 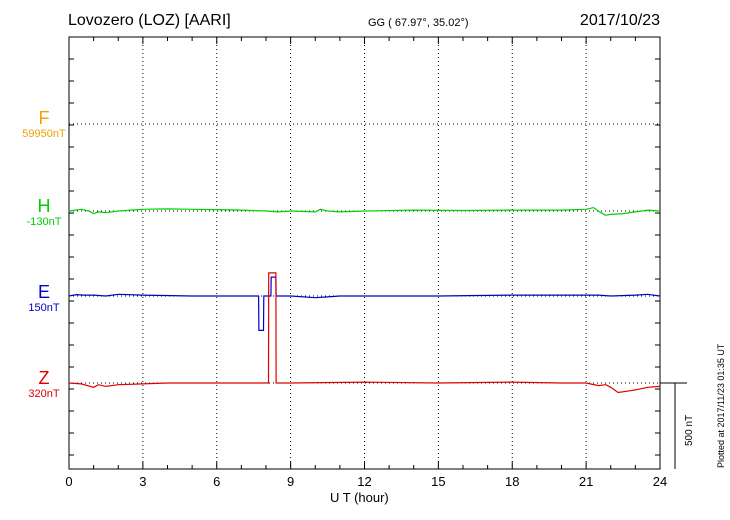 What do you see at coordinates (364, 303) in the screenshot?
I see `series-line-e` at bounding box center [364, 303].